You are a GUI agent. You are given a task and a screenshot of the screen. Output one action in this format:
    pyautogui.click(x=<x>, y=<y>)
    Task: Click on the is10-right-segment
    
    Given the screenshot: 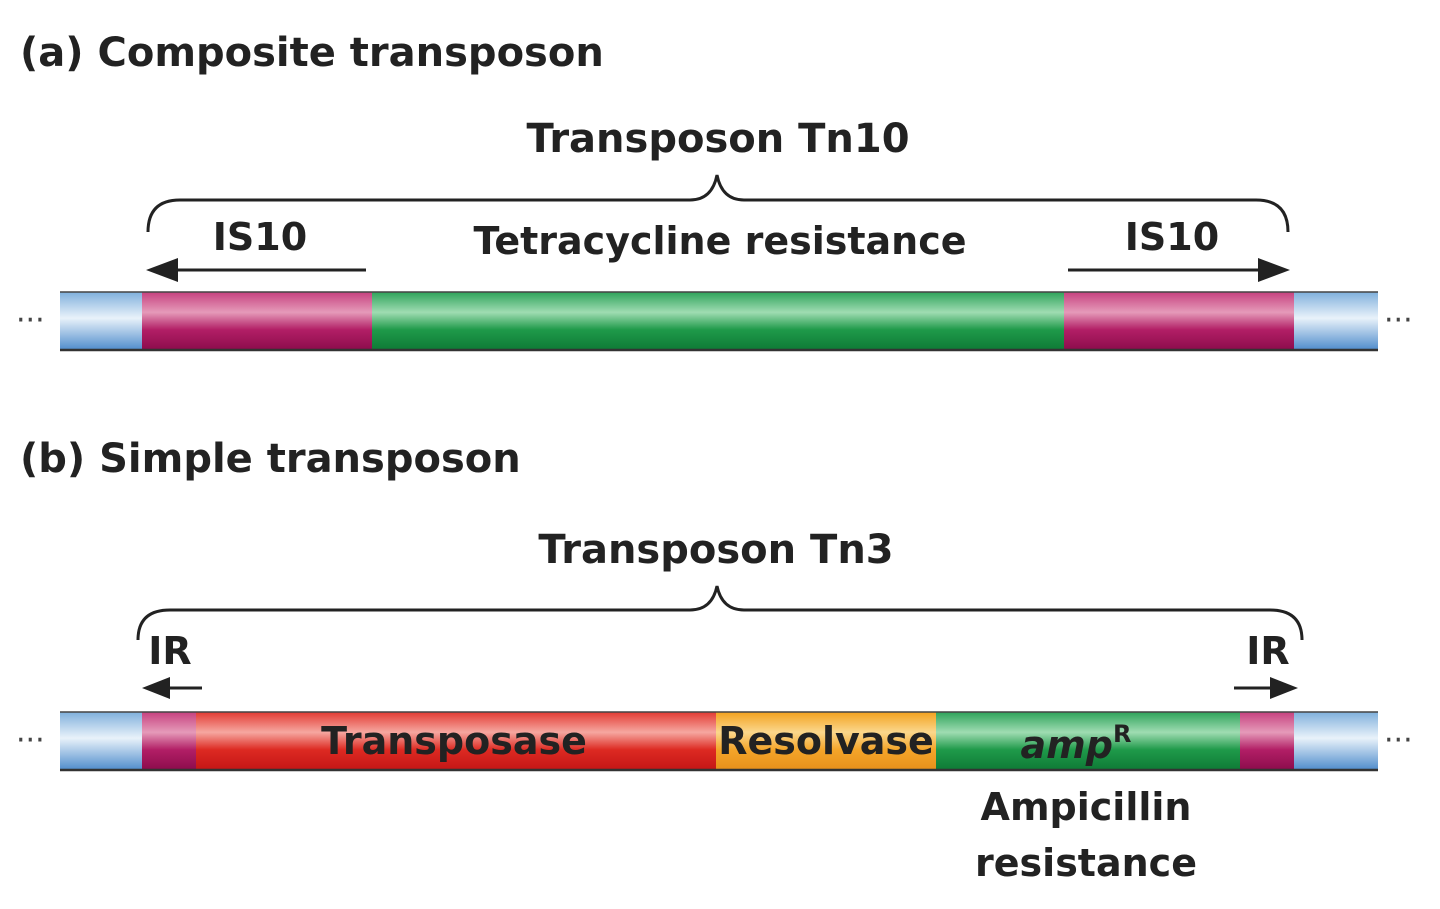 What is the action you would take?
    pyautogui.click(x=1179, y=321)
    